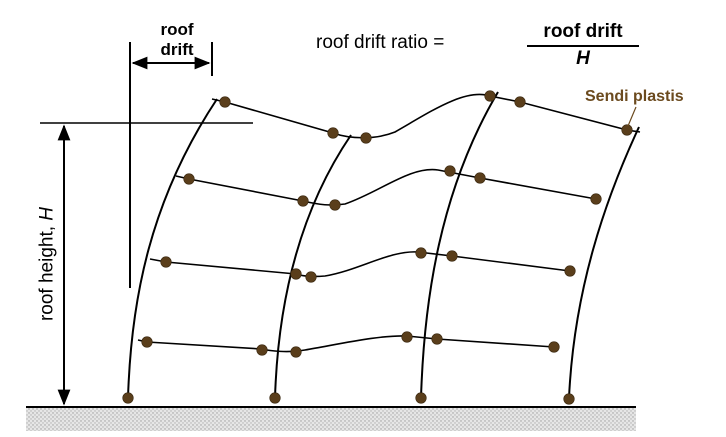 This screenshot has height=437, width=726. I want to click on ratio-formula-prefix: roof drift ratio =, so click(380, 42).